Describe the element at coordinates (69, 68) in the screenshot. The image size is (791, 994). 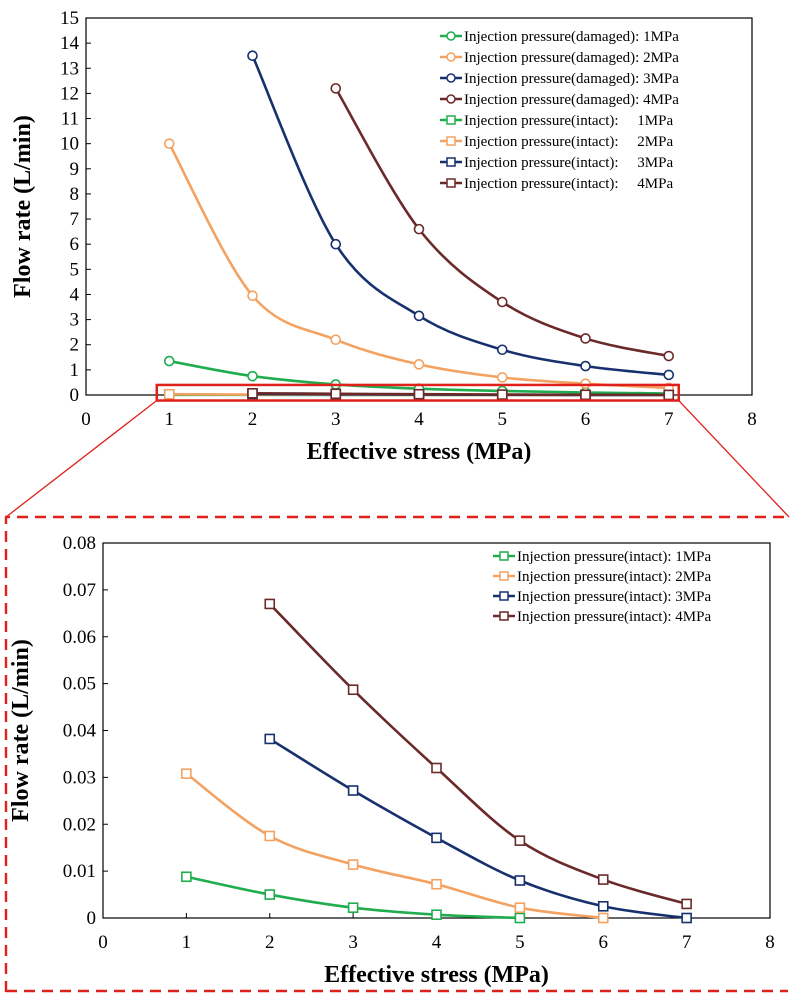
I see `y-tick-label: 13` at that location.